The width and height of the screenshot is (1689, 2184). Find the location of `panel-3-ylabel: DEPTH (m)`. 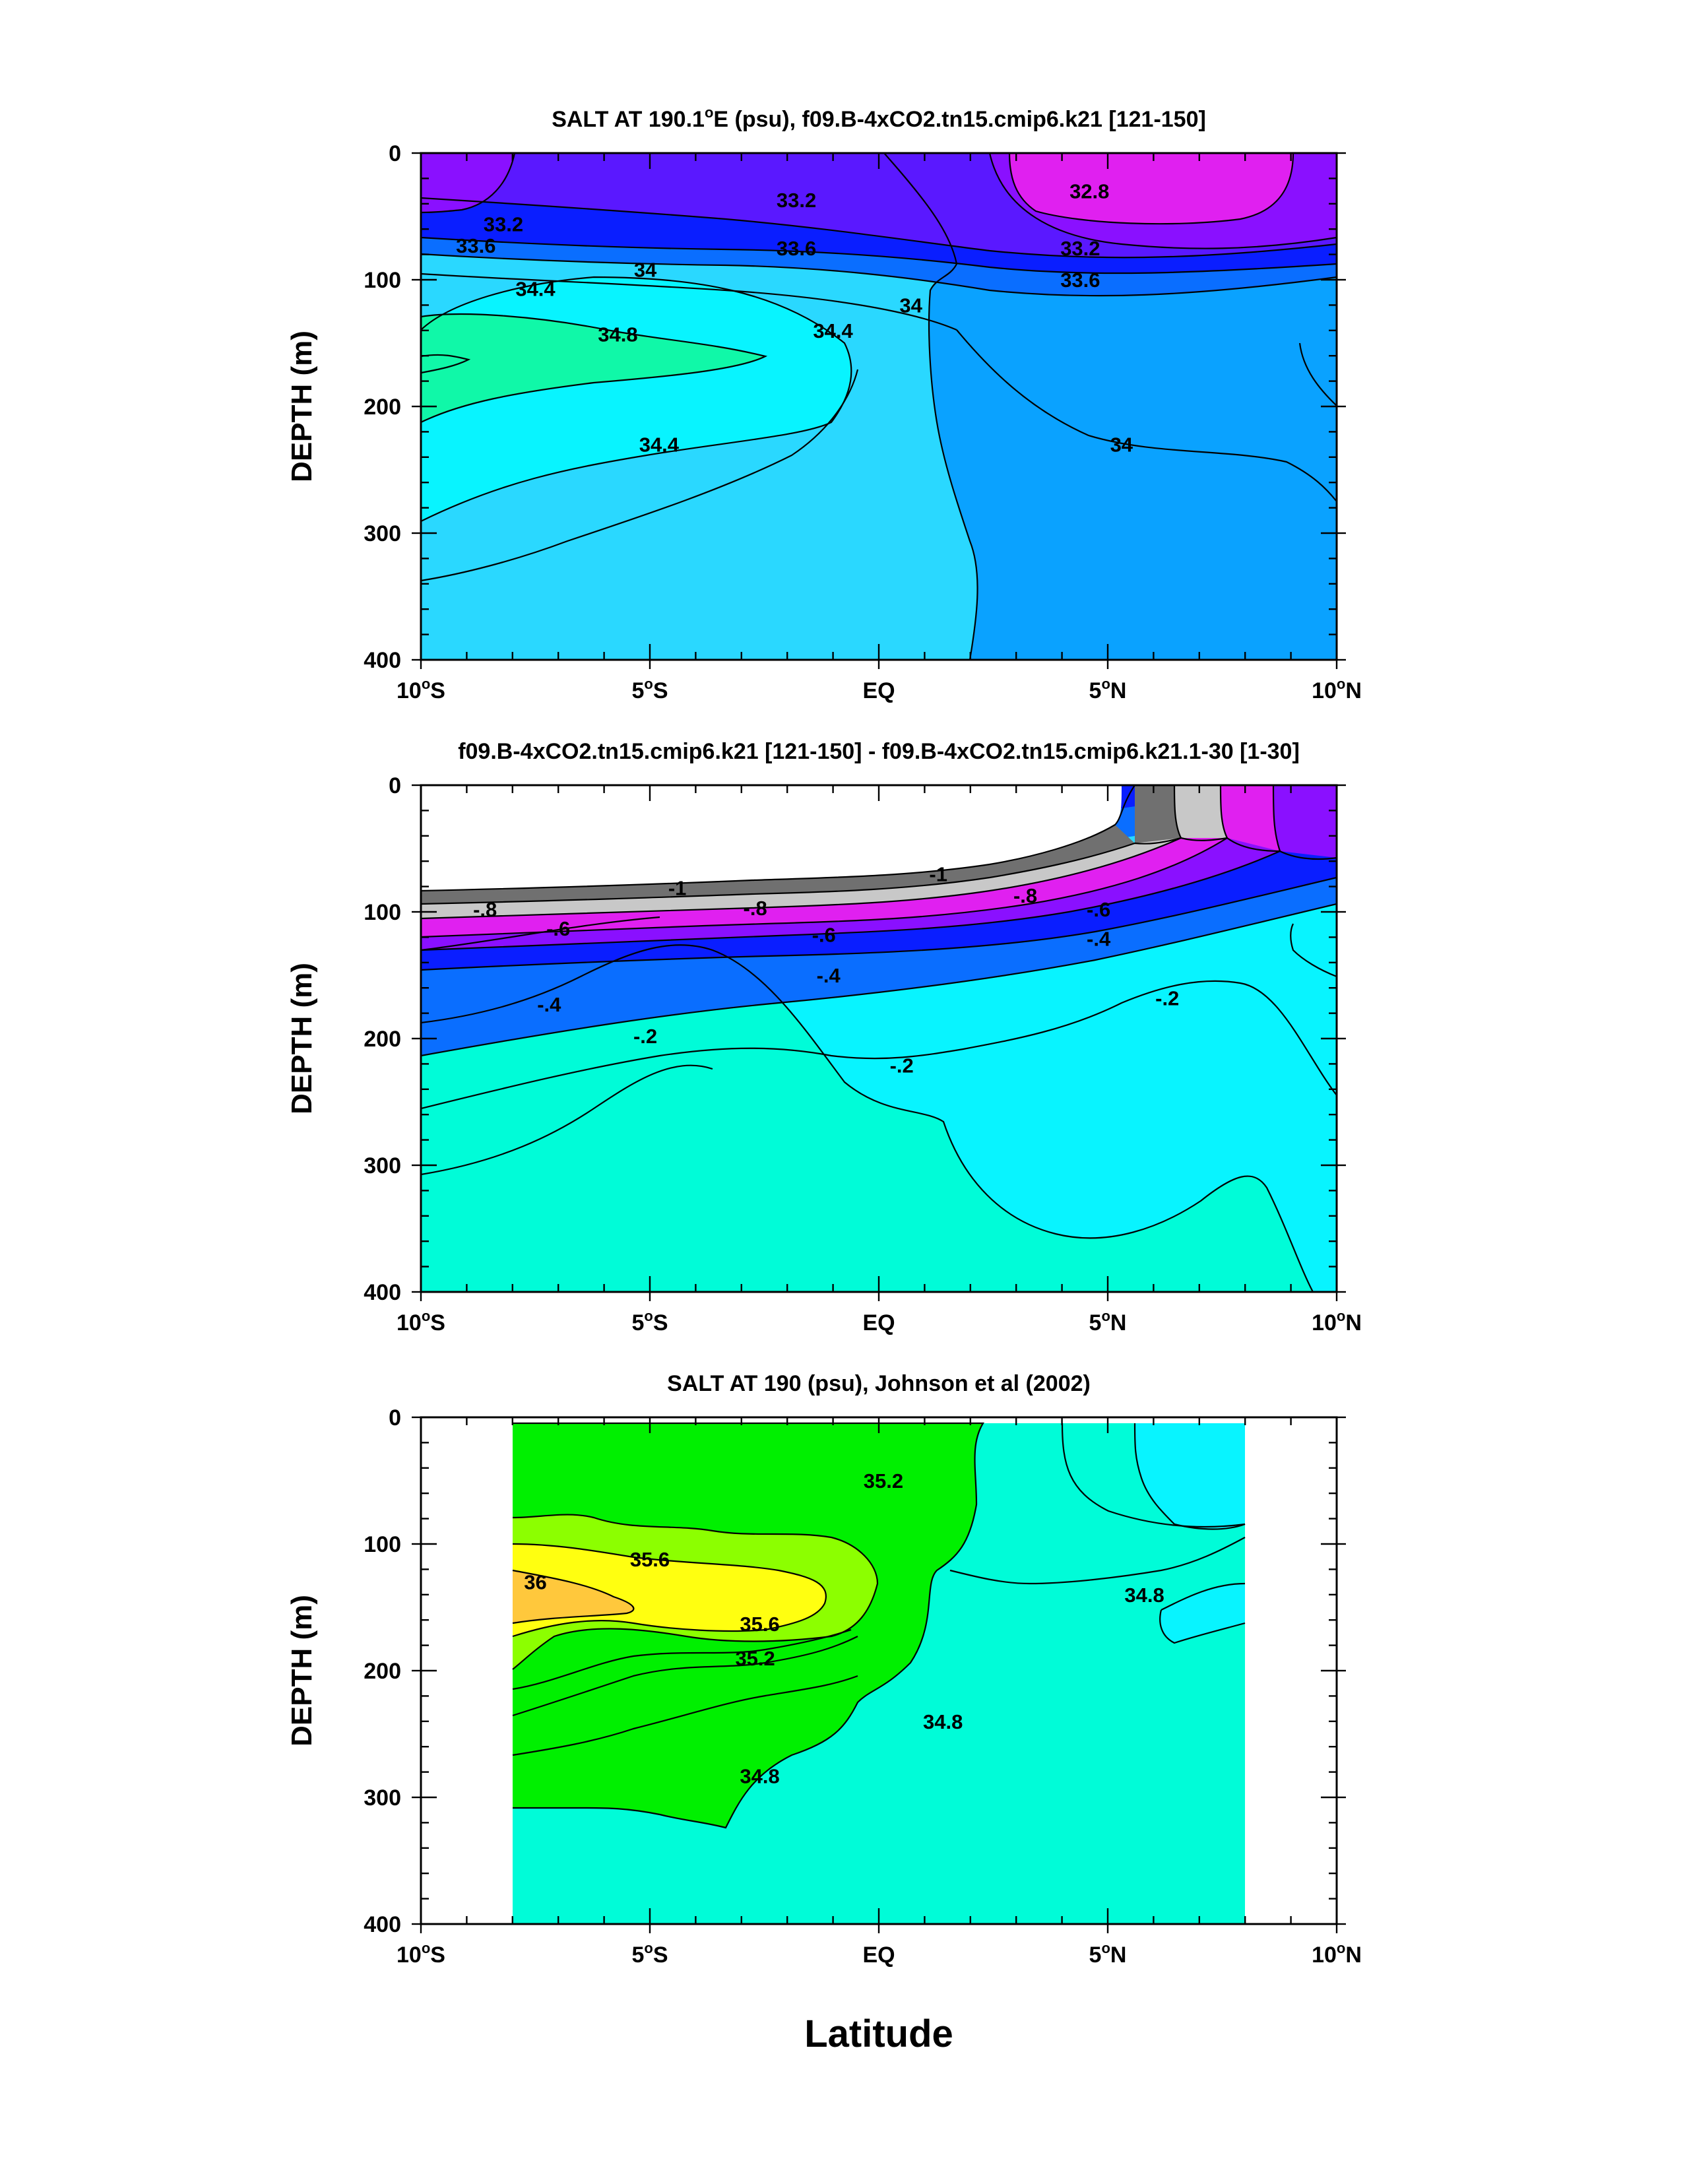

panel-3-ylabel: DEPTH (m) is located at coordinates (302, 1671).